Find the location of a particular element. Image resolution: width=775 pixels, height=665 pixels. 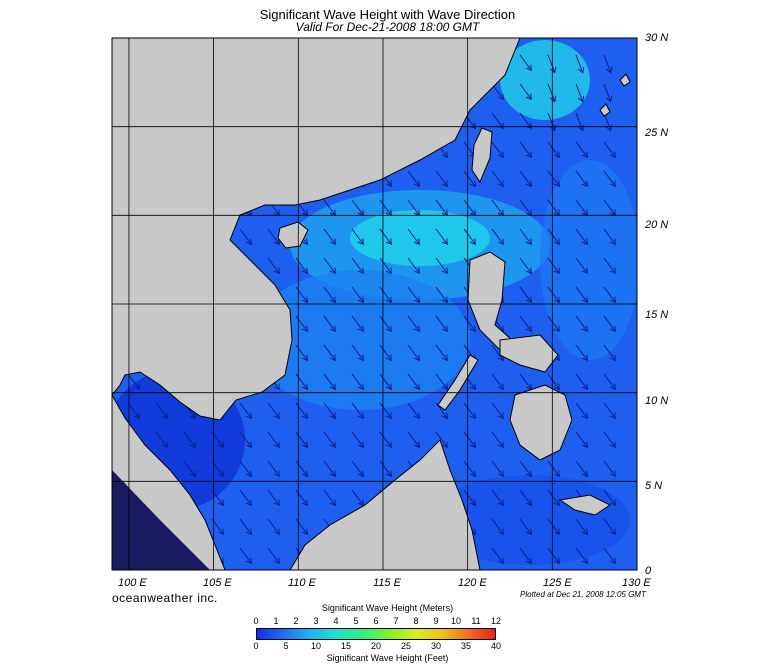

legend-meter-tick: 11 is located at coordinates (476, 621).